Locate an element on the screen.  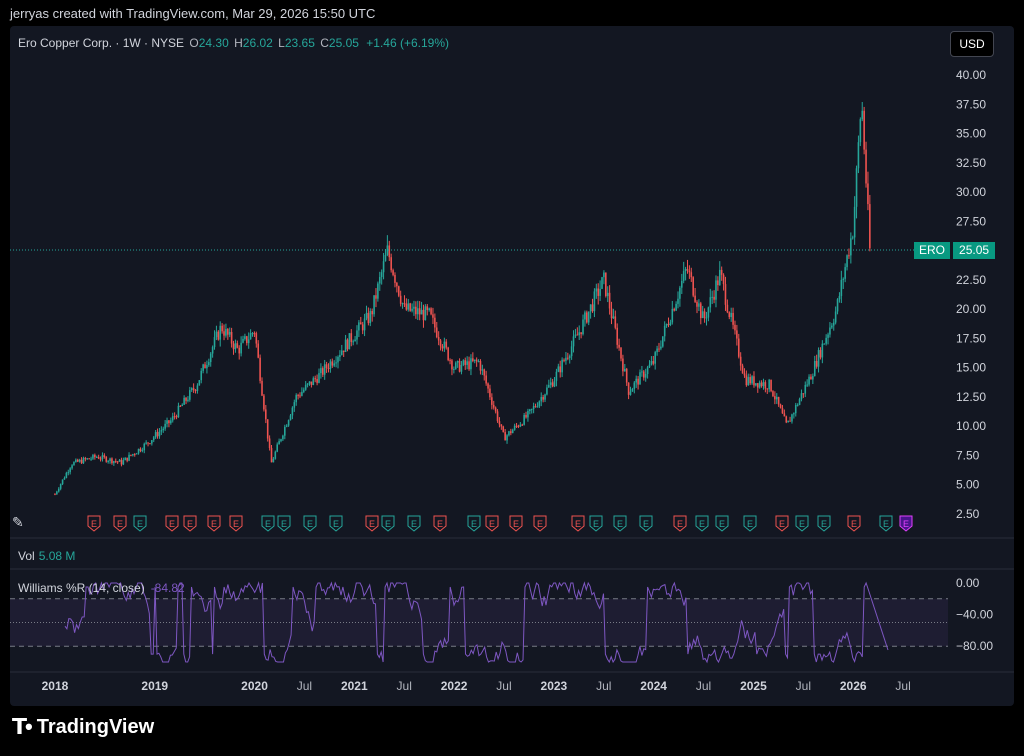
x-tick-label: 2026 is located at coordinates (853, 686).